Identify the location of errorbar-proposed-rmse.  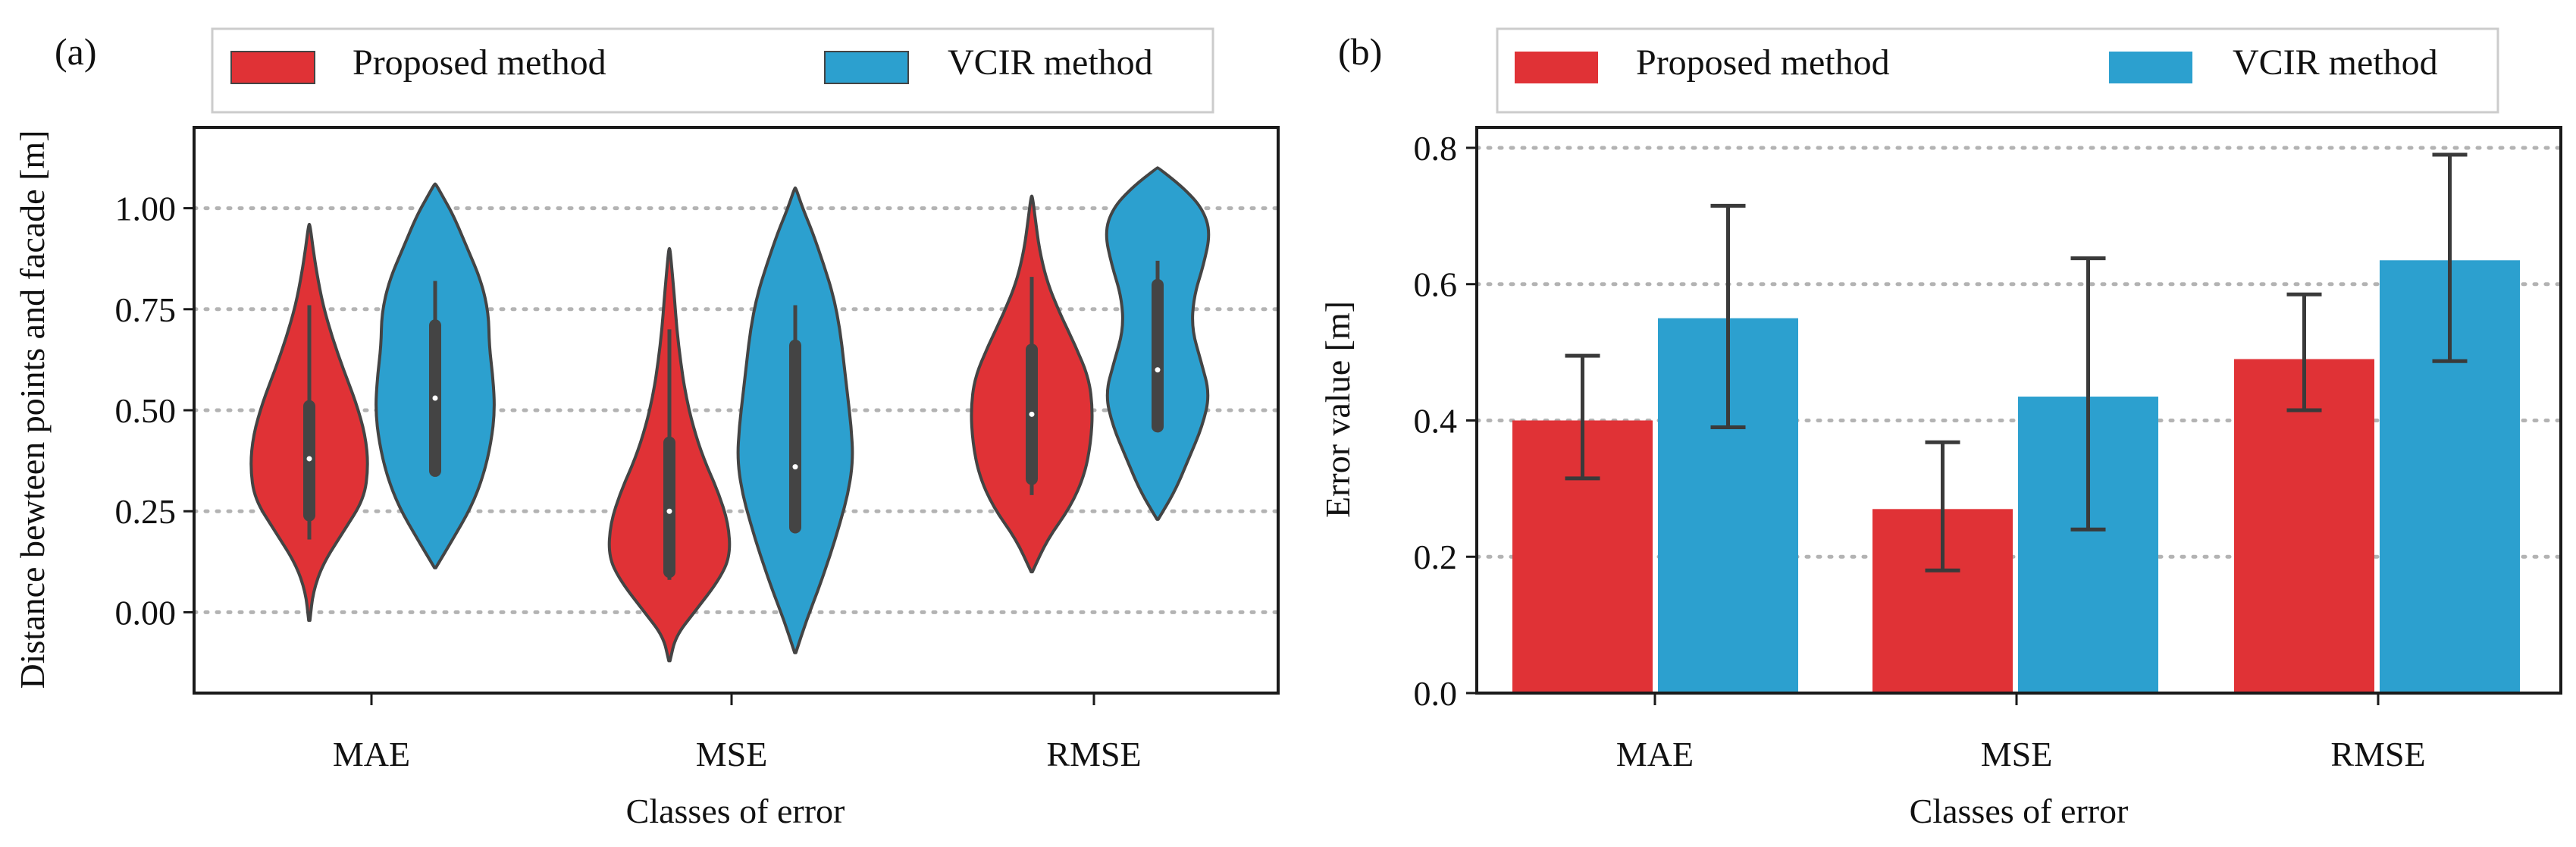
(2304, 352).